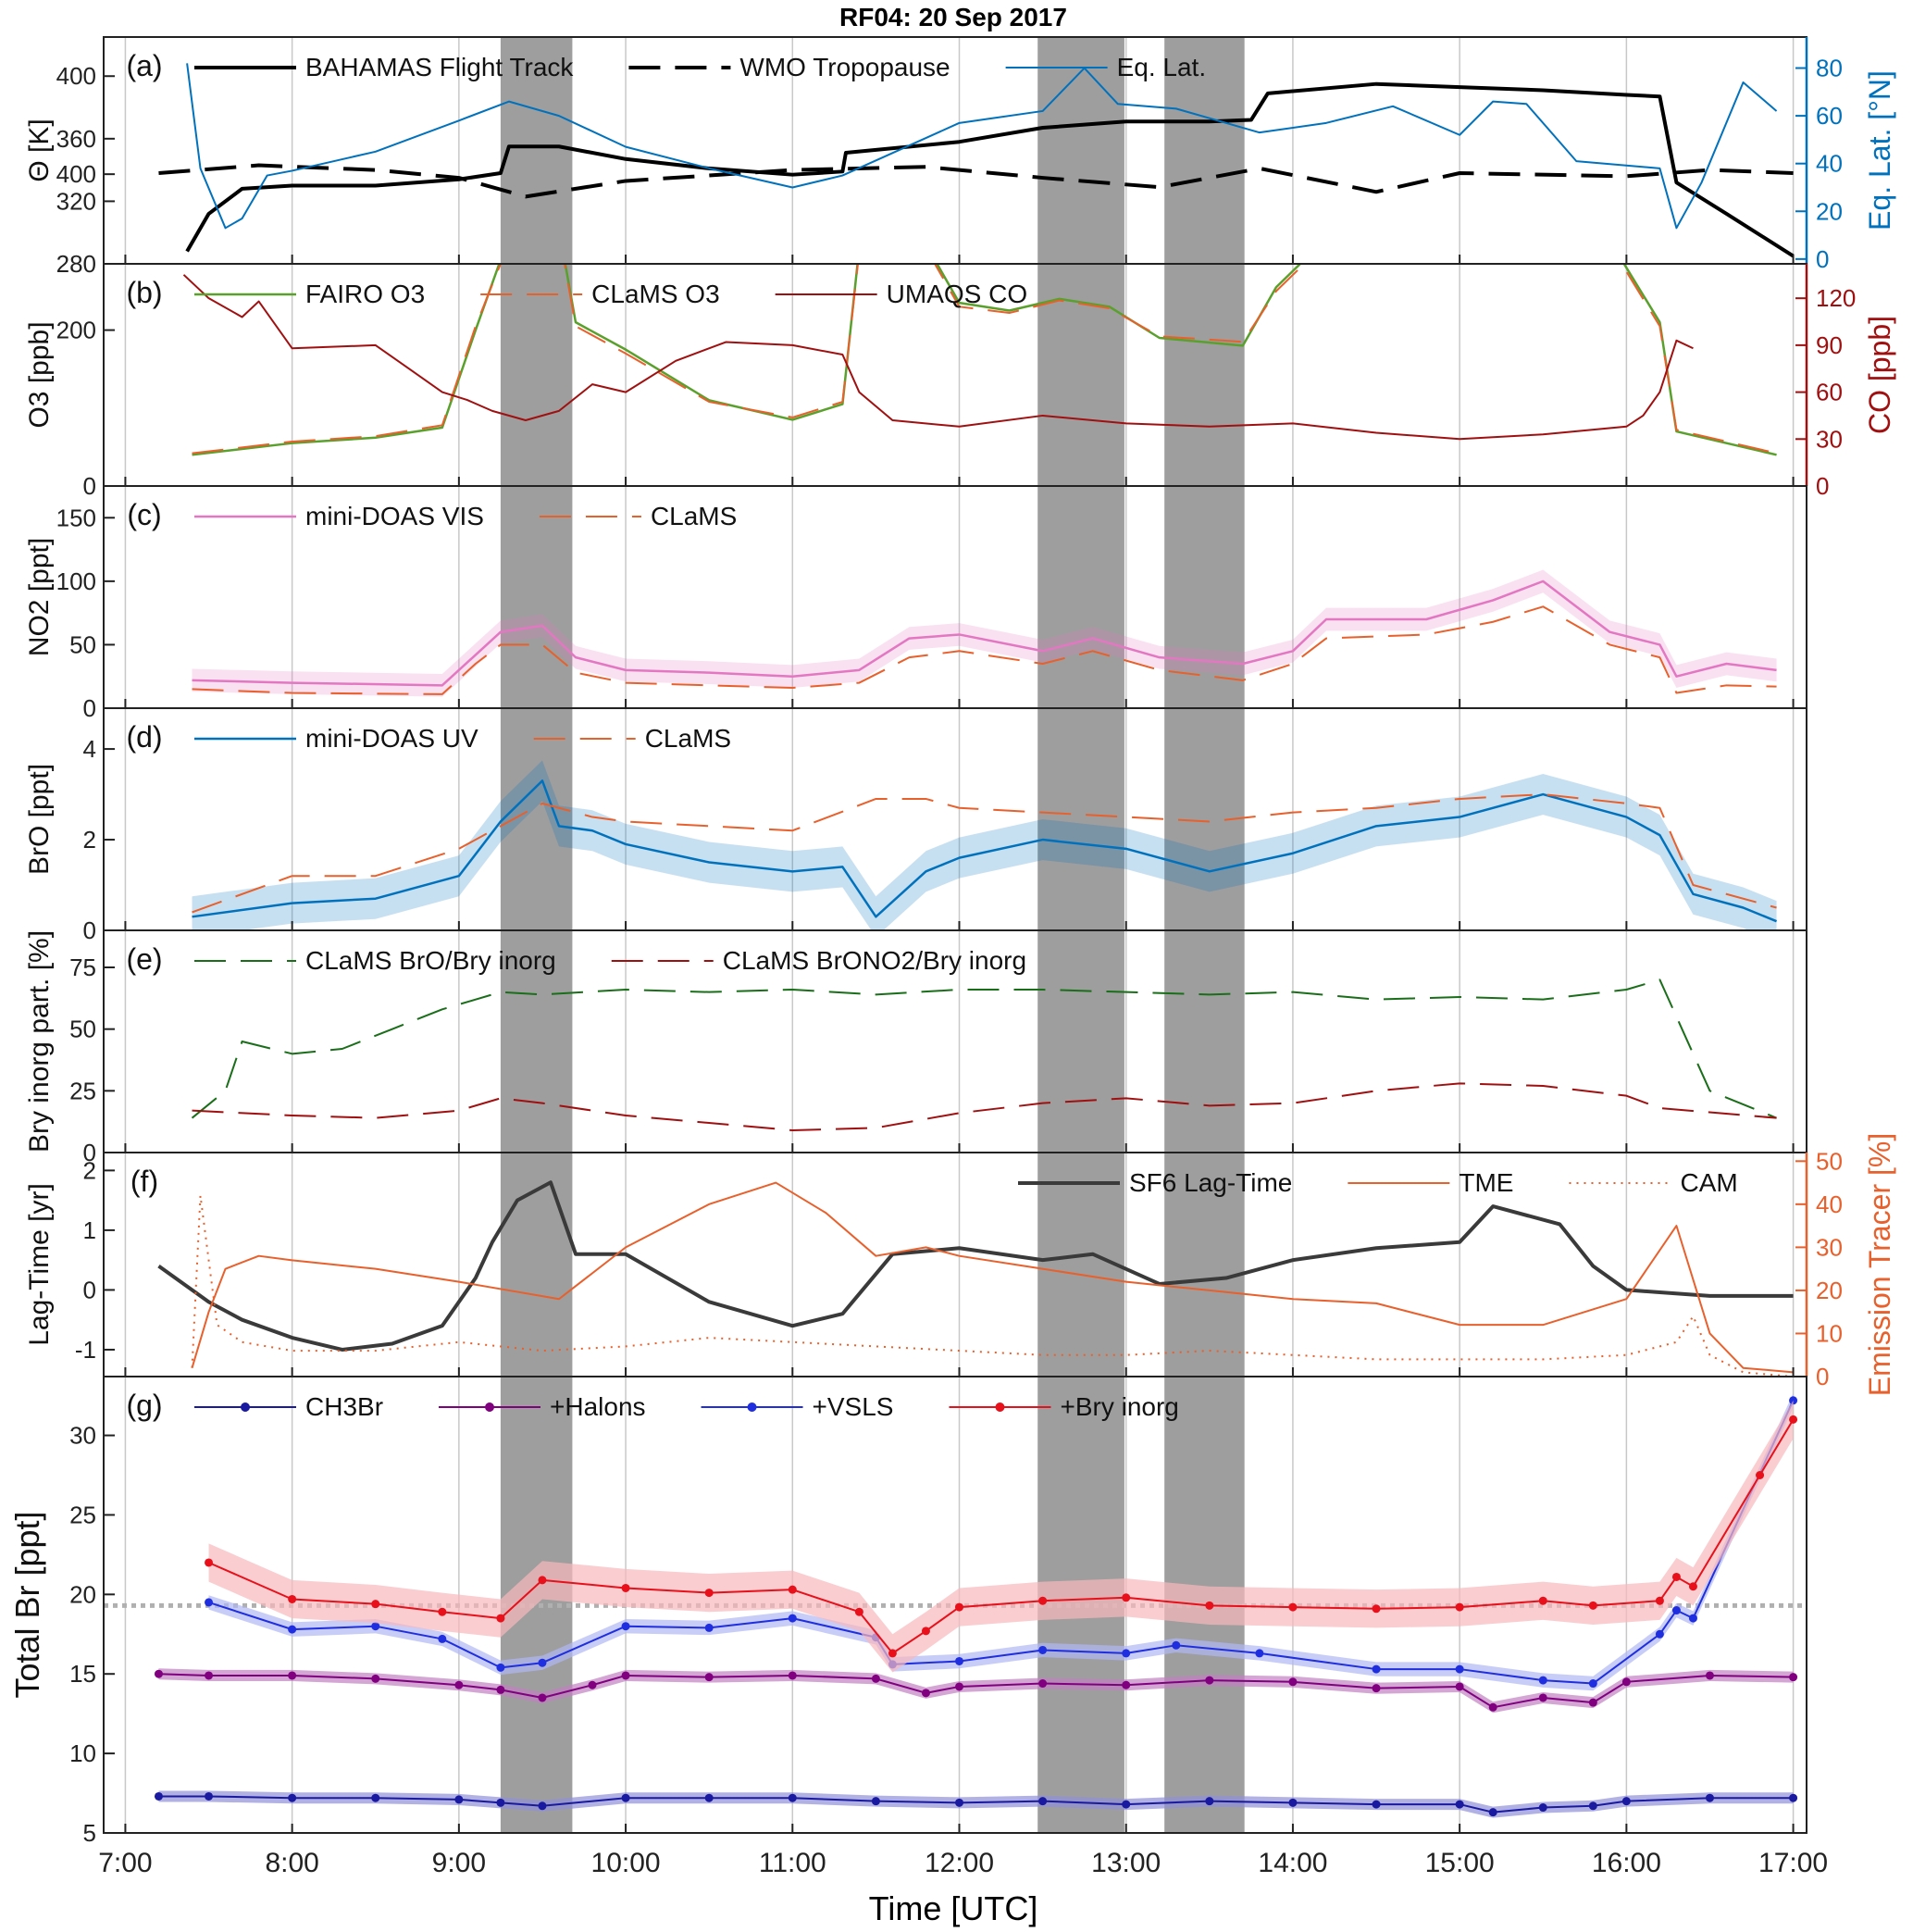 The width and height of the screenshot is (1913, 1932). What do you see at coordinates (430, 960) in the screenshot?
I see `legend-label: CLaMS BrO/Bry inorg` at bounding box center [430, 960].